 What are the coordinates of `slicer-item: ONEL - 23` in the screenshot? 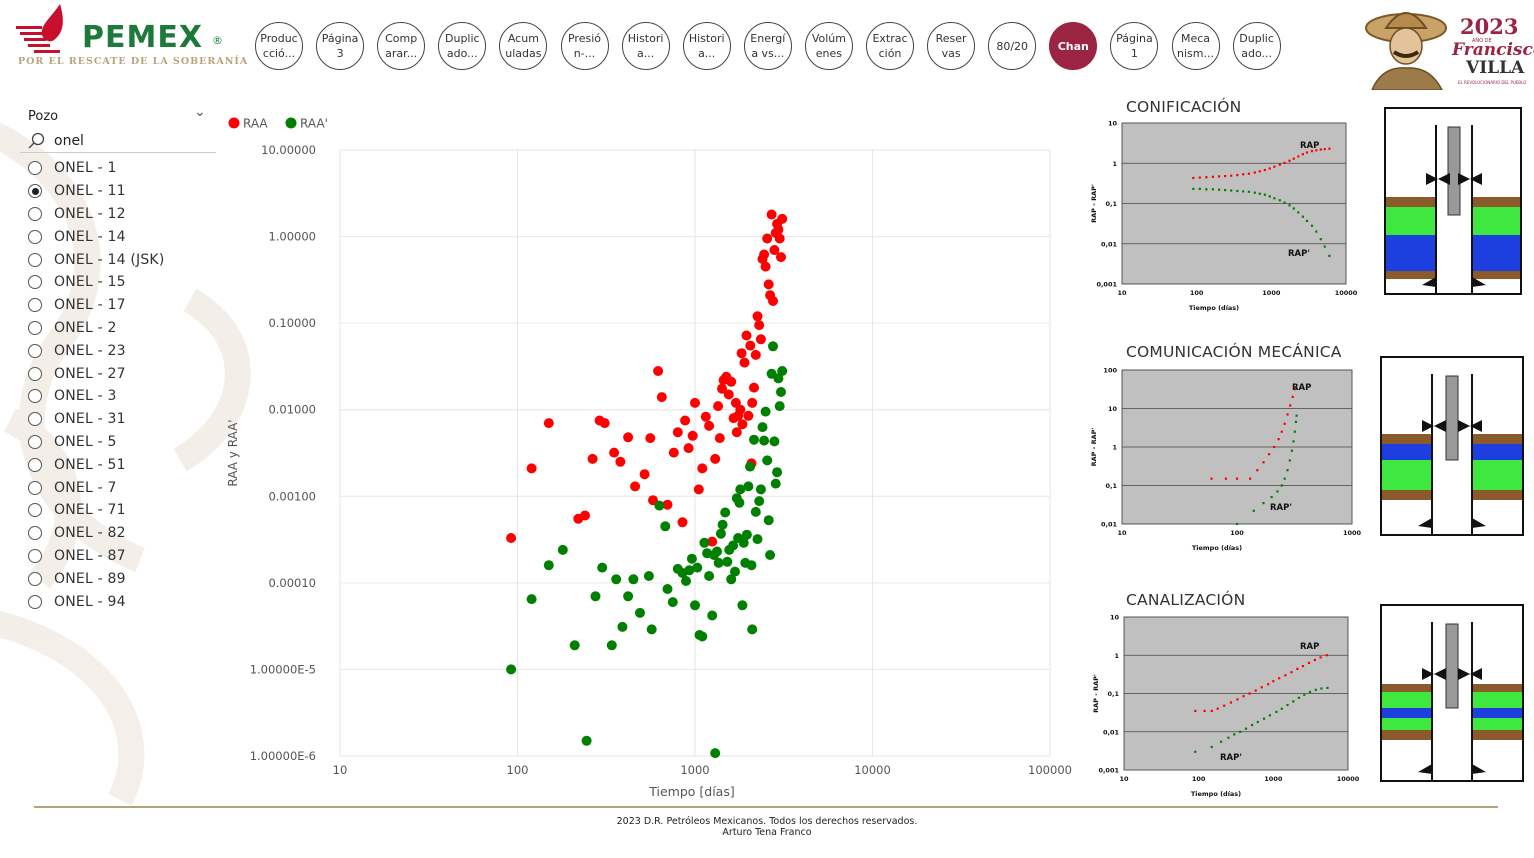 It's located at (96, 350).